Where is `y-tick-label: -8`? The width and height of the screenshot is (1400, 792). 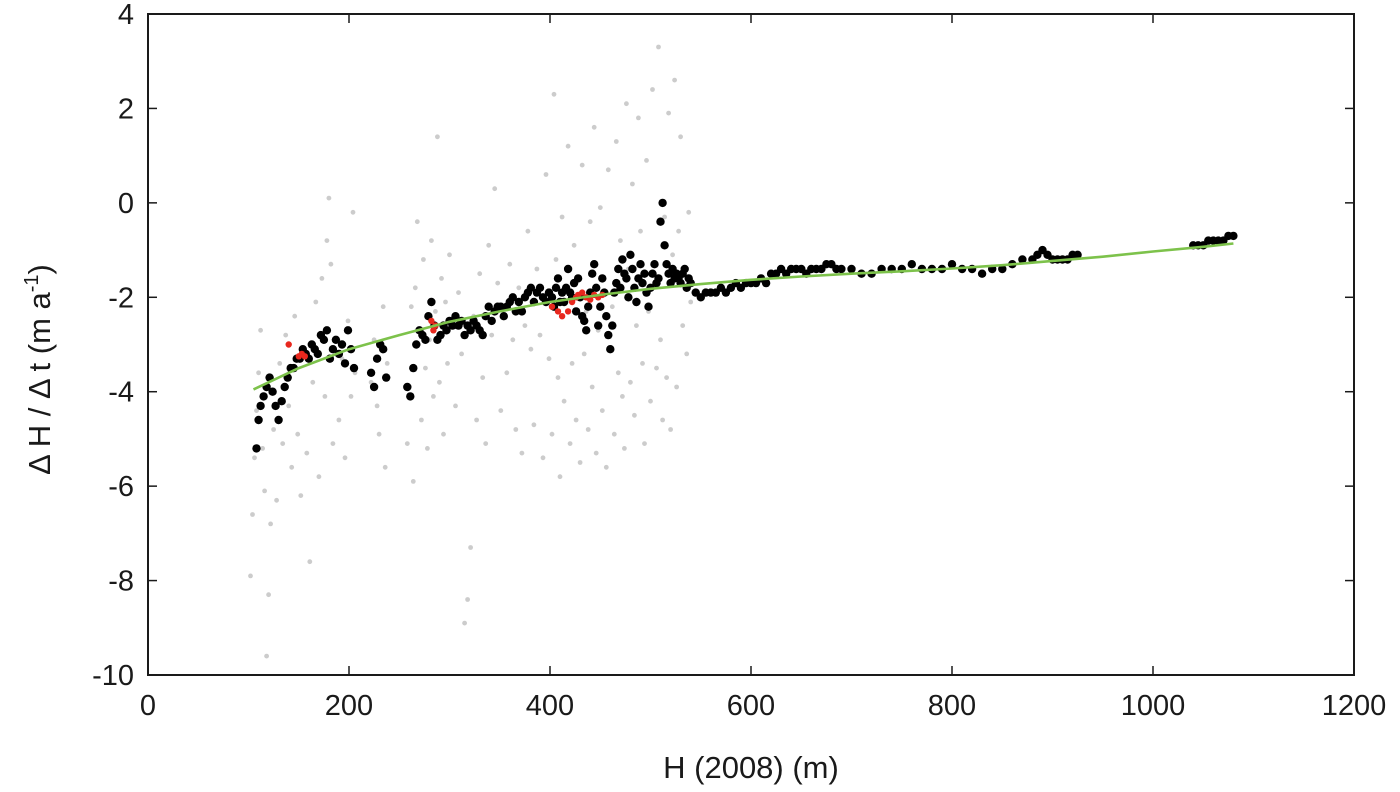
y-tick-label: -8 is located at coordinates (121, 582).